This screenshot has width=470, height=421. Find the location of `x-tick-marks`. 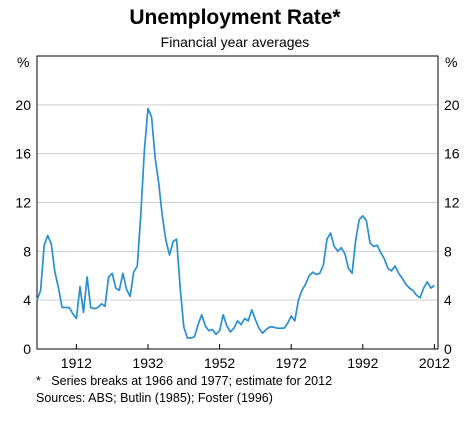

x-tick-marks is located at coordinates (255, 346).